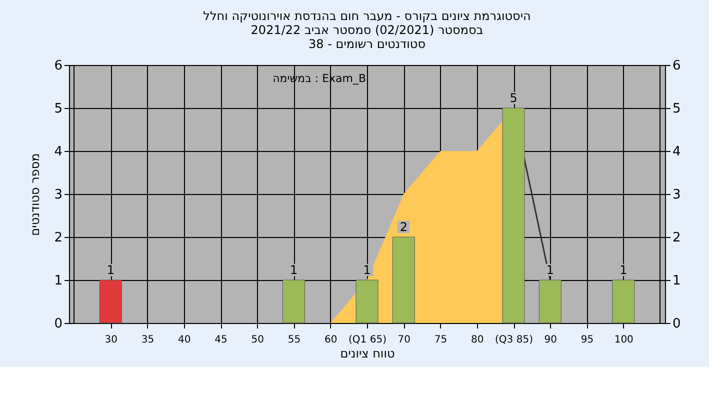 This screenshot has width=720, height=405. I want to click on text: סטודנטים רשומים - 38, so click(367, 44).